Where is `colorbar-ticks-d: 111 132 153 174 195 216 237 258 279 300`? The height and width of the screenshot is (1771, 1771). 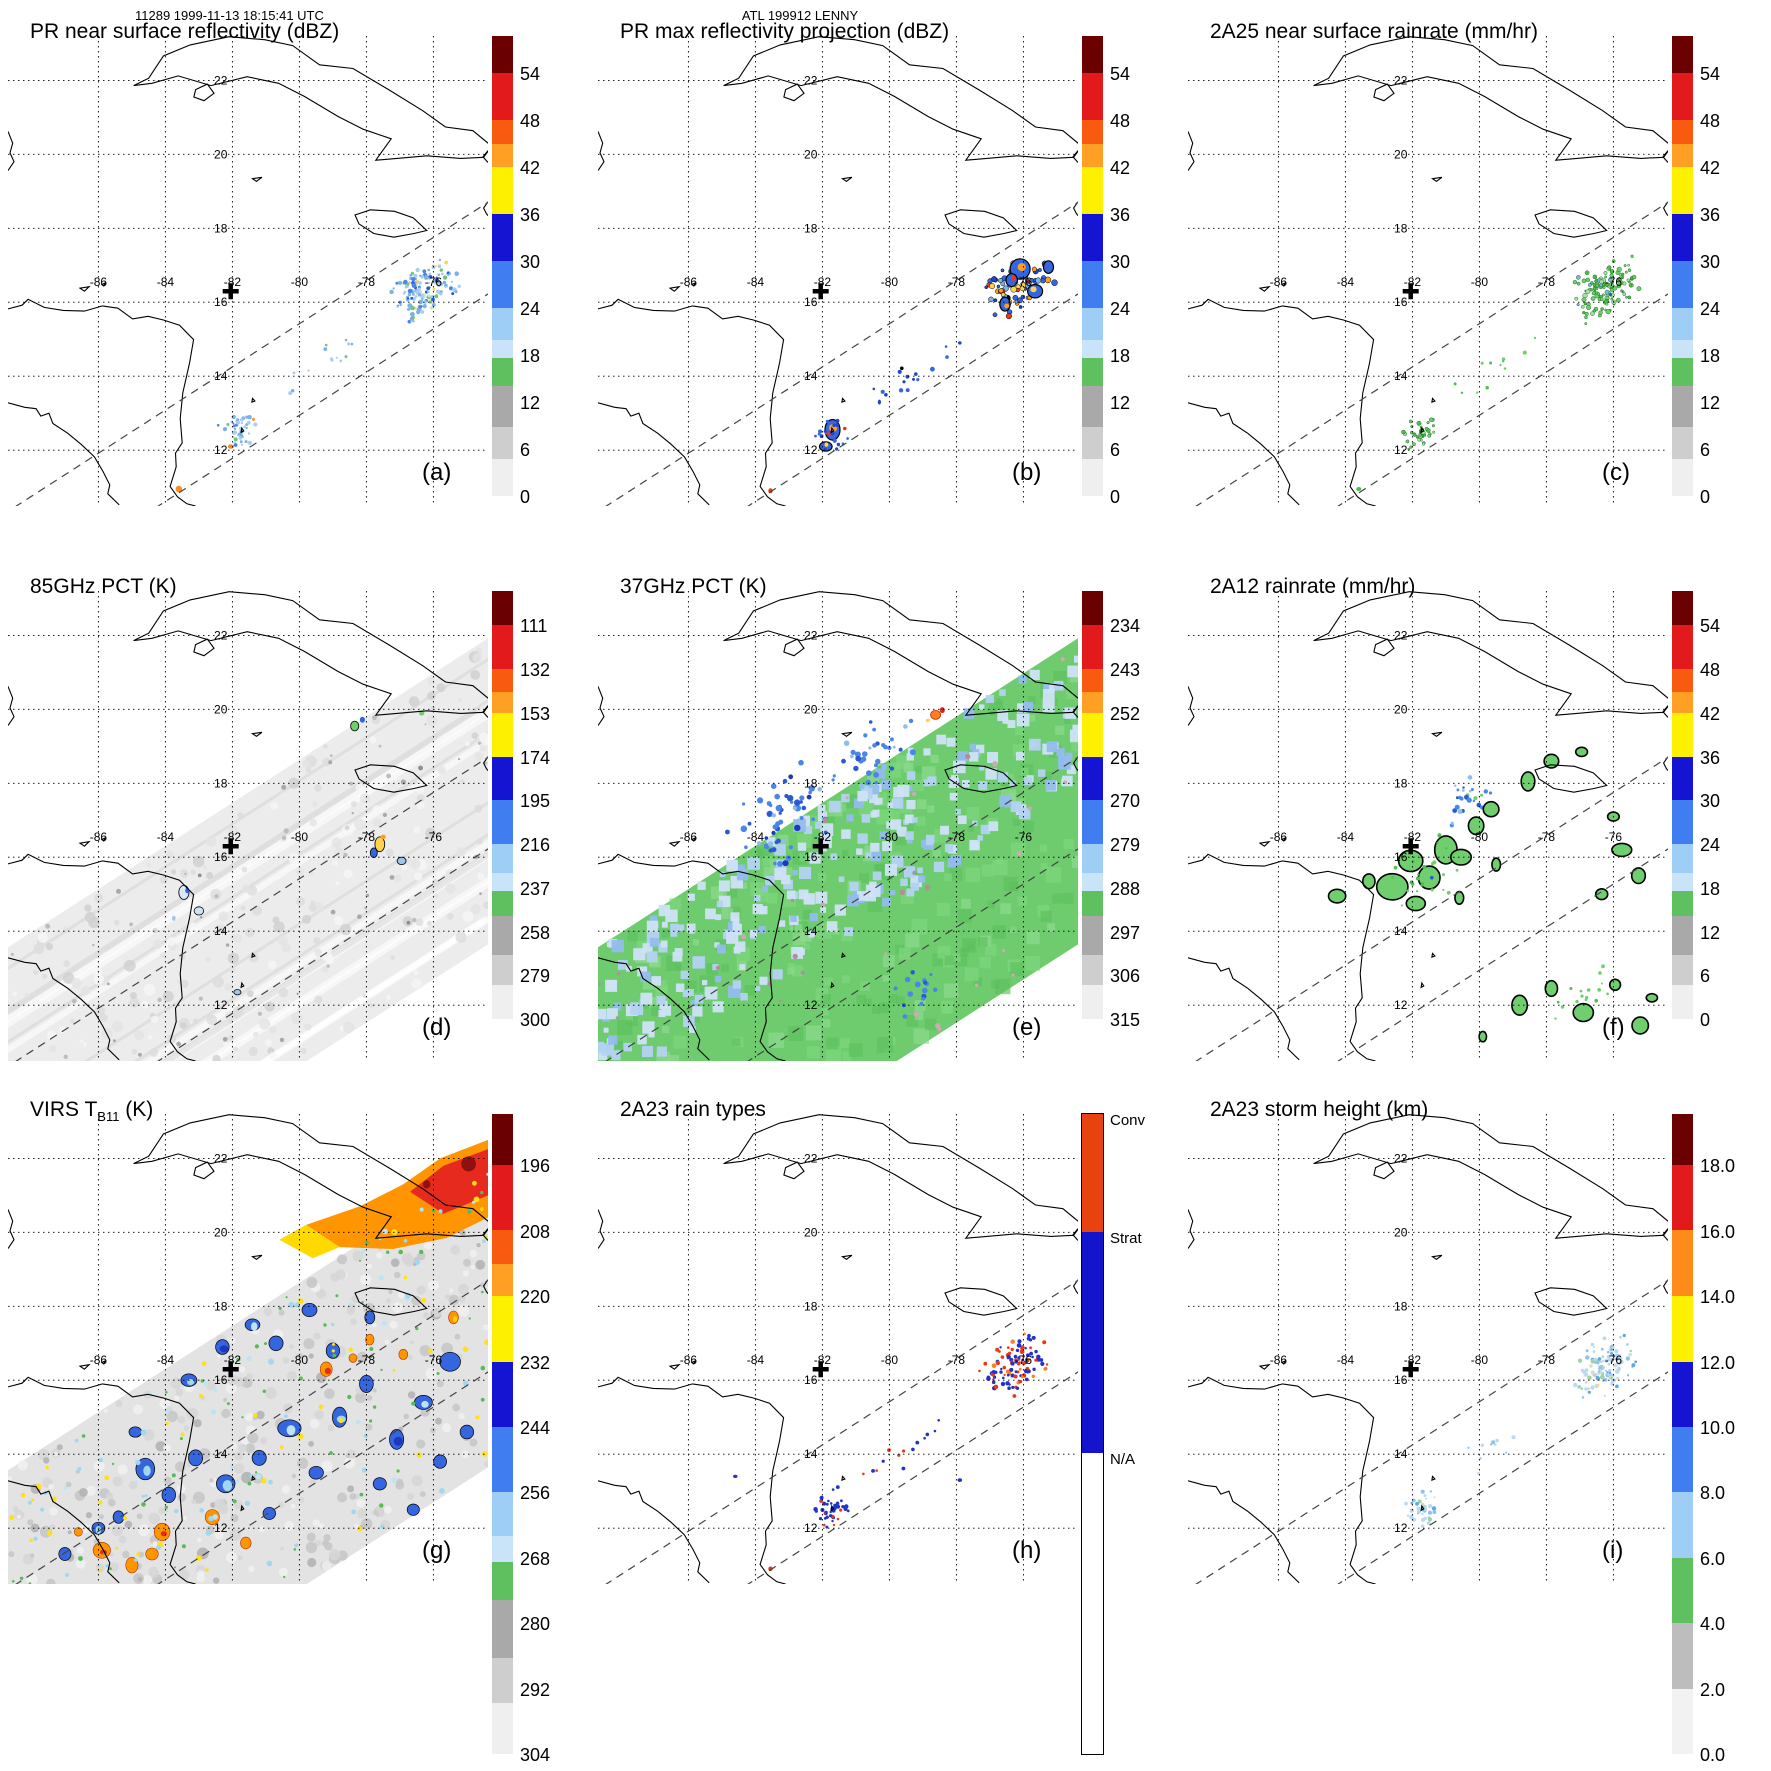
colorbar-ticks-d: 111 132 153 174 195 216 237 258 279 300 is located at coordinates (535, 823).